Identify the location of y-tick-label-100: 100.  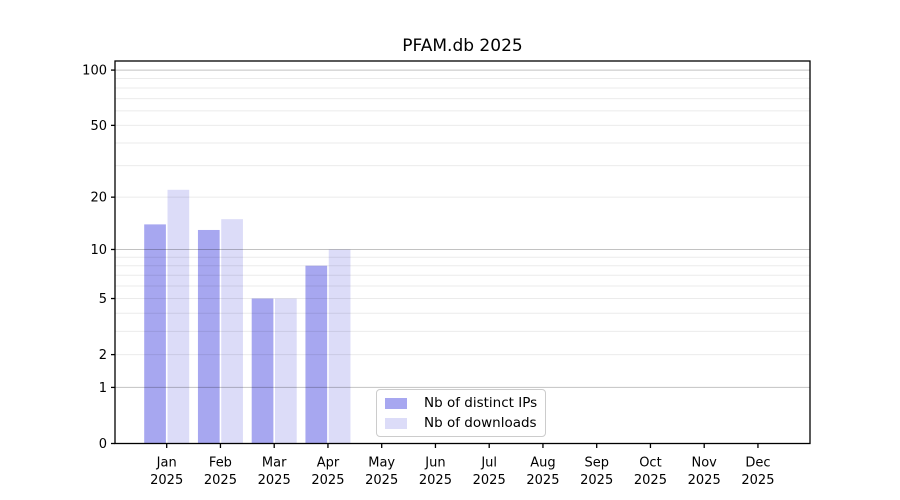
(94, 71).